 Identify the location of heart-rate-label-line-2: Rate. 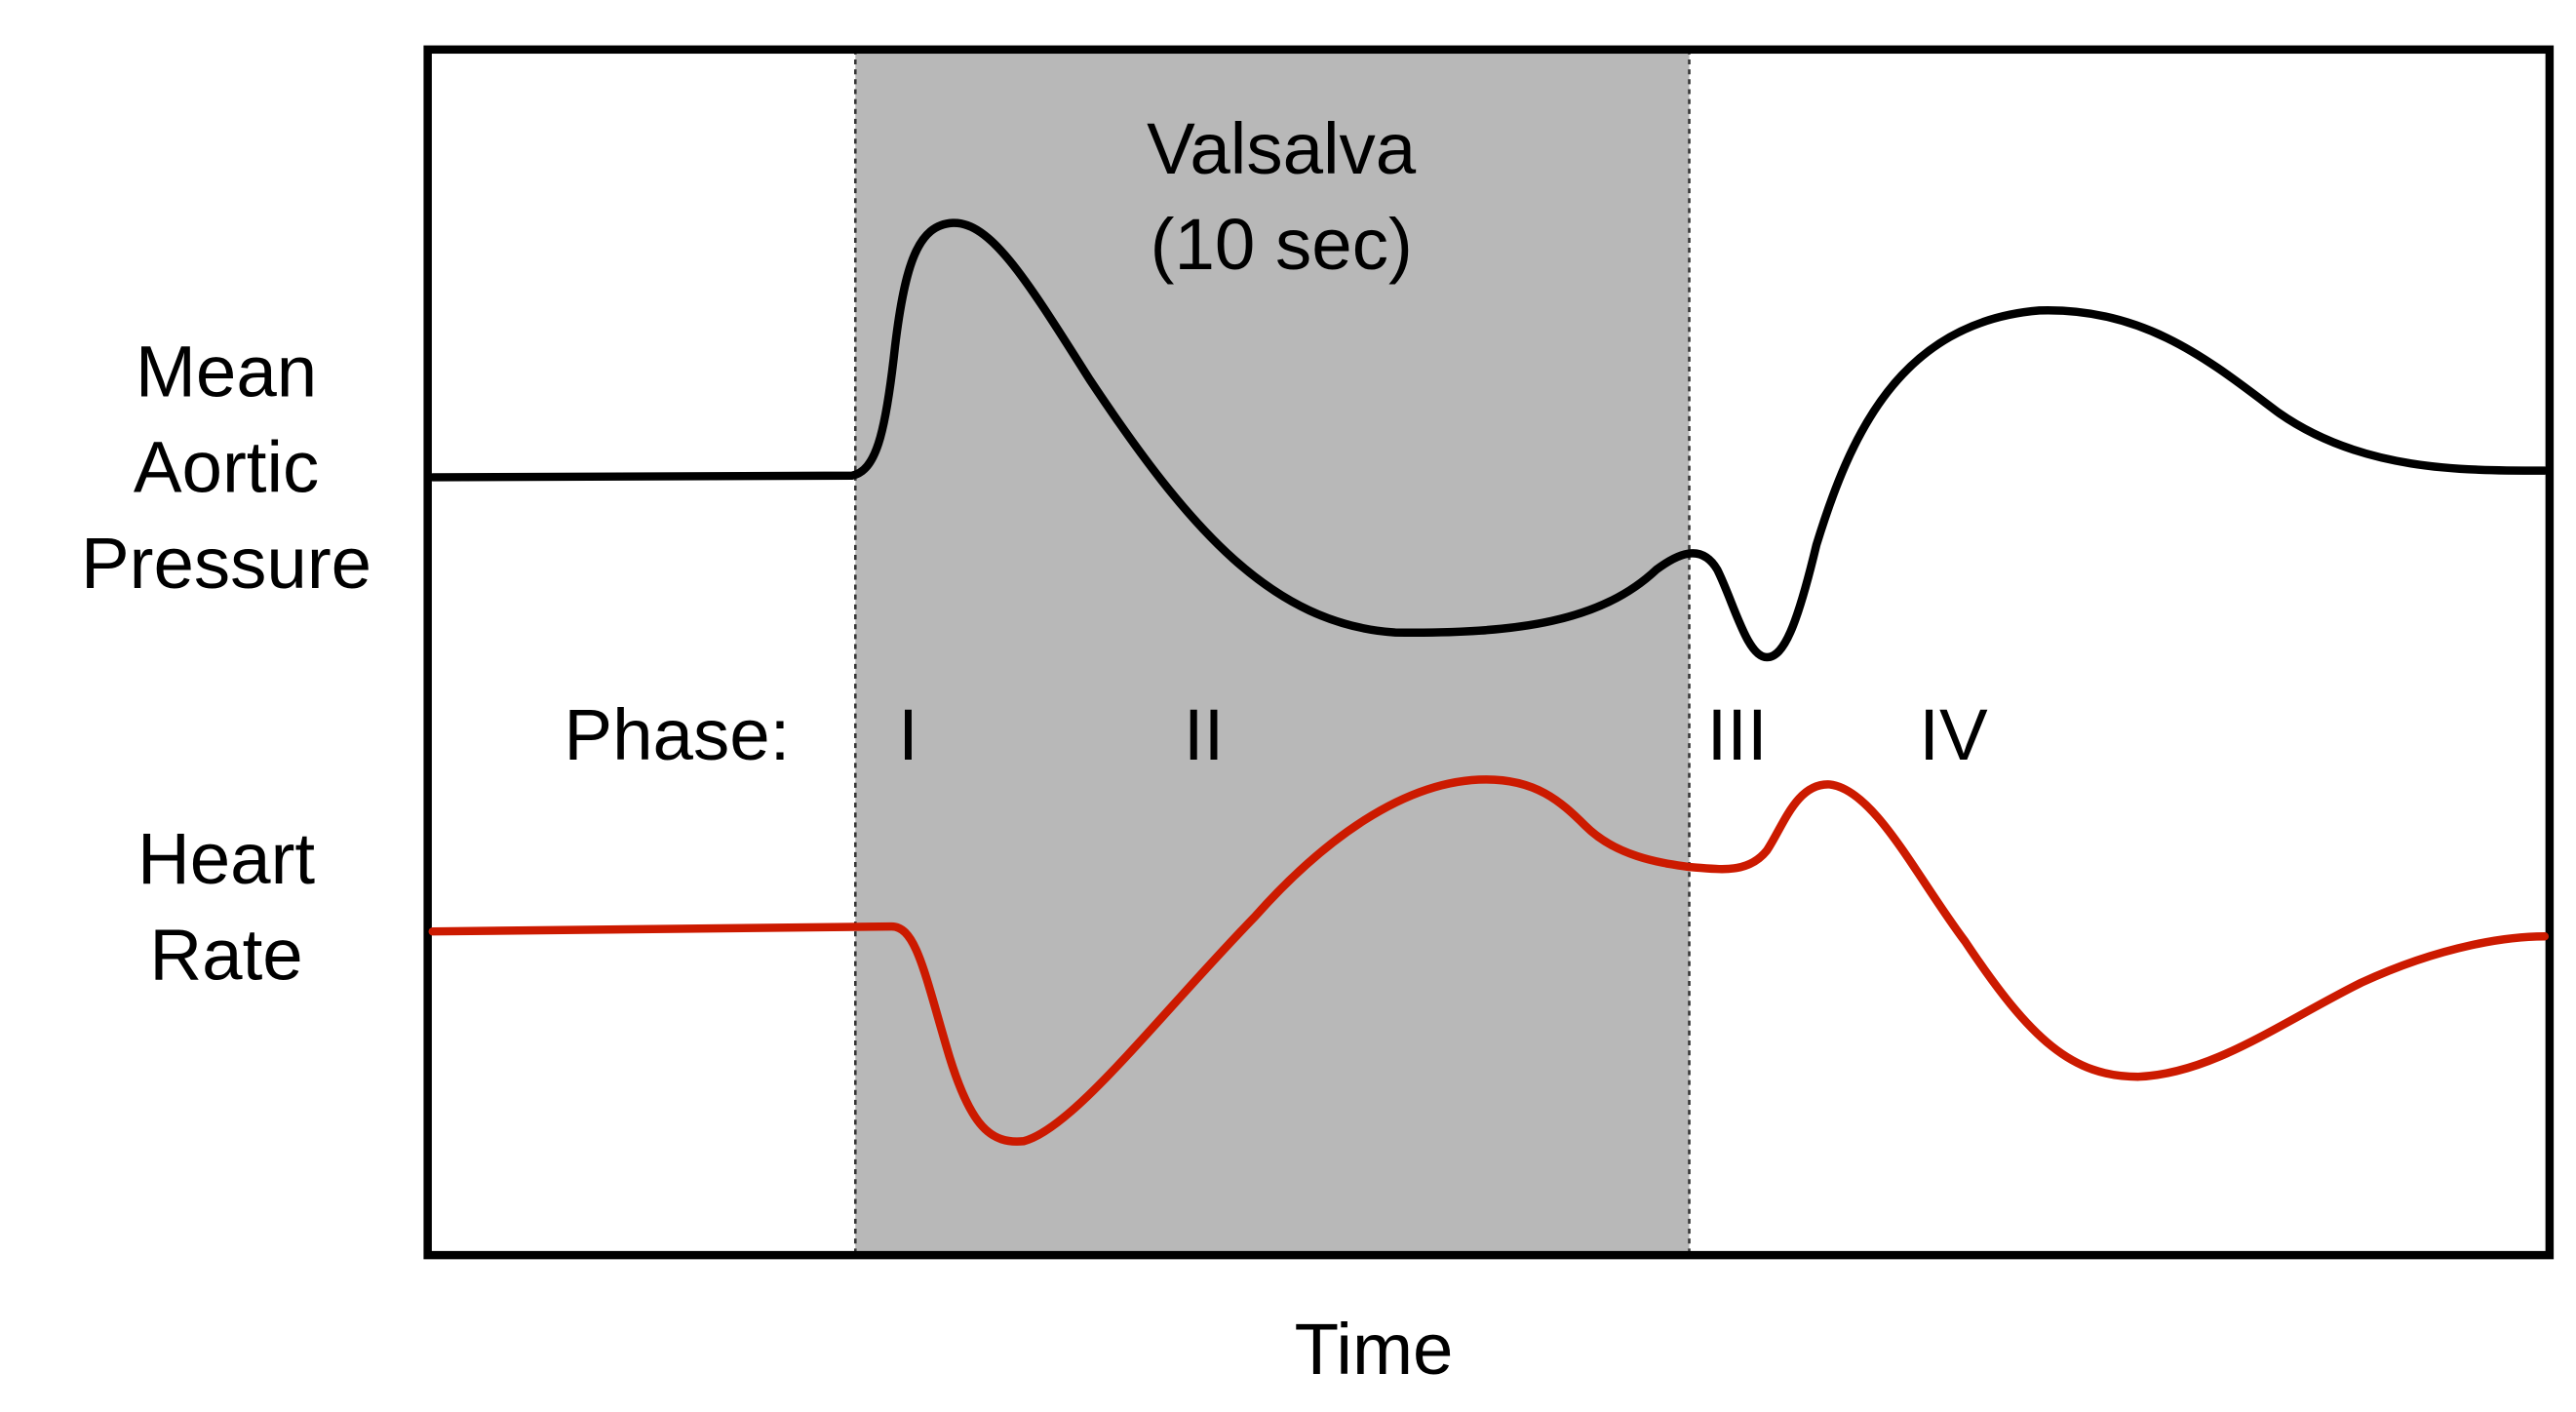
(225, 954).